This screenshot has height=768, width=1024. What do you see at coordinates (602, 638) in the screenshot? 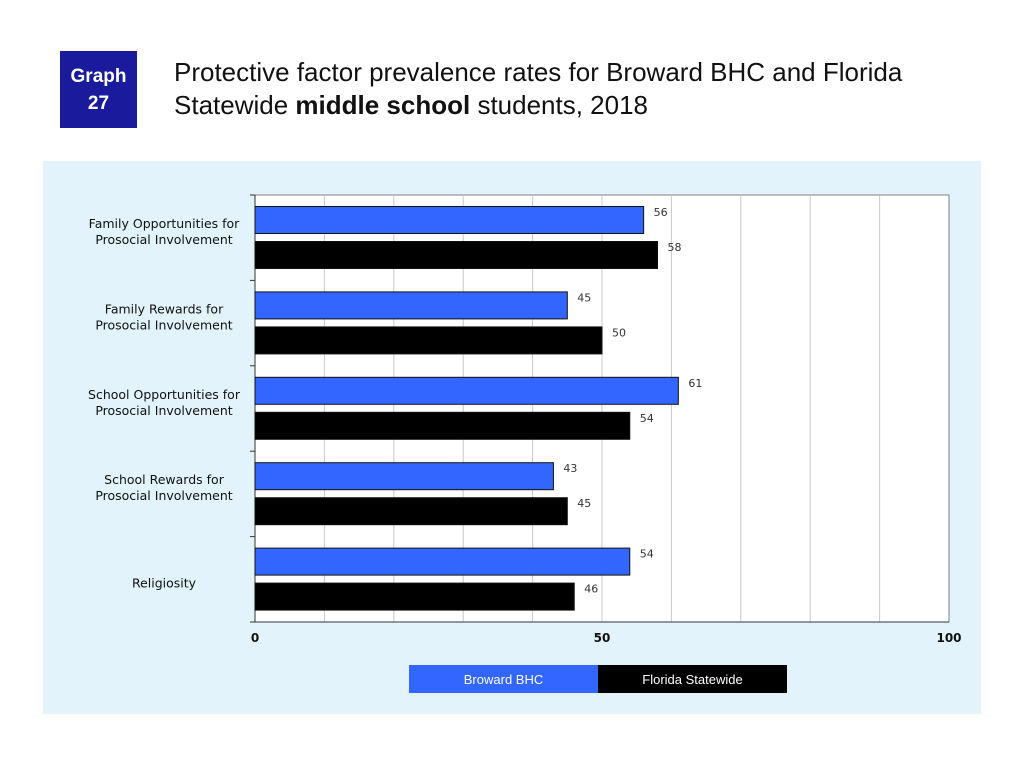
I see `x-tick-label: 50` at bounding box center [602, 638].